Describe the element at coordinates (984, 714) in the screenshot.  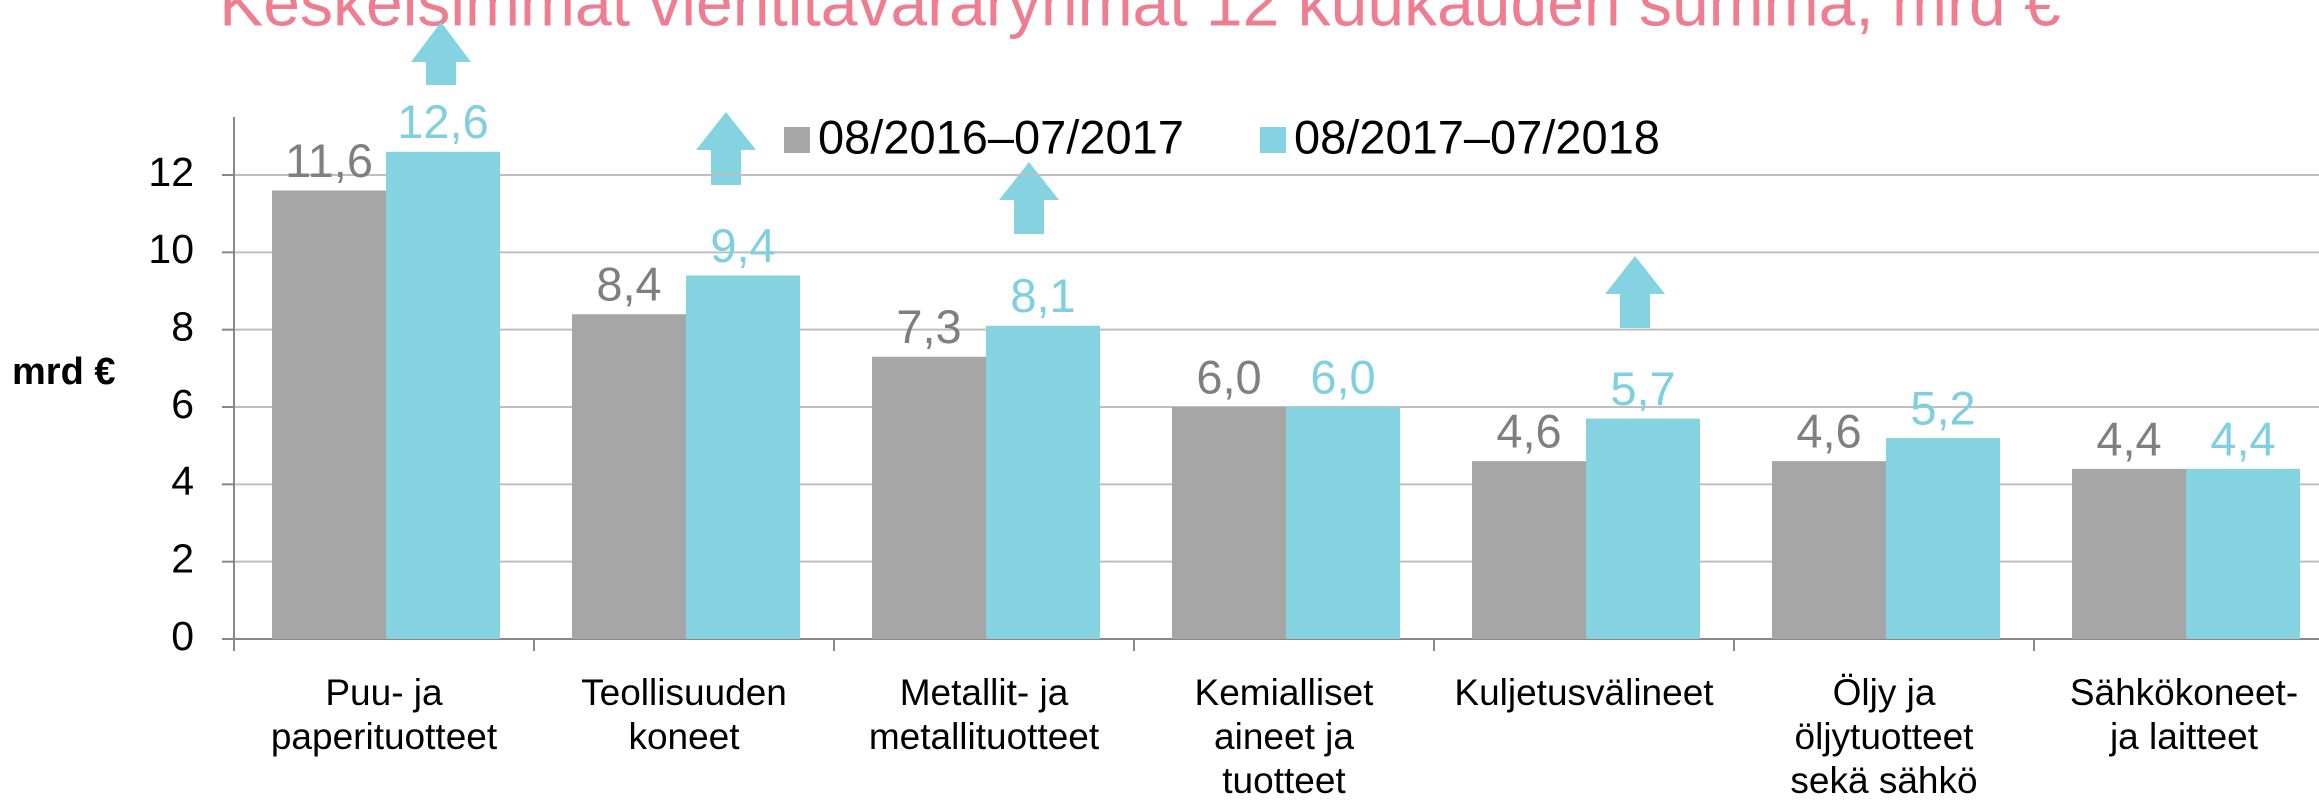
I see `x-tick-label: Metallit- ja metallituotteet` at that location.